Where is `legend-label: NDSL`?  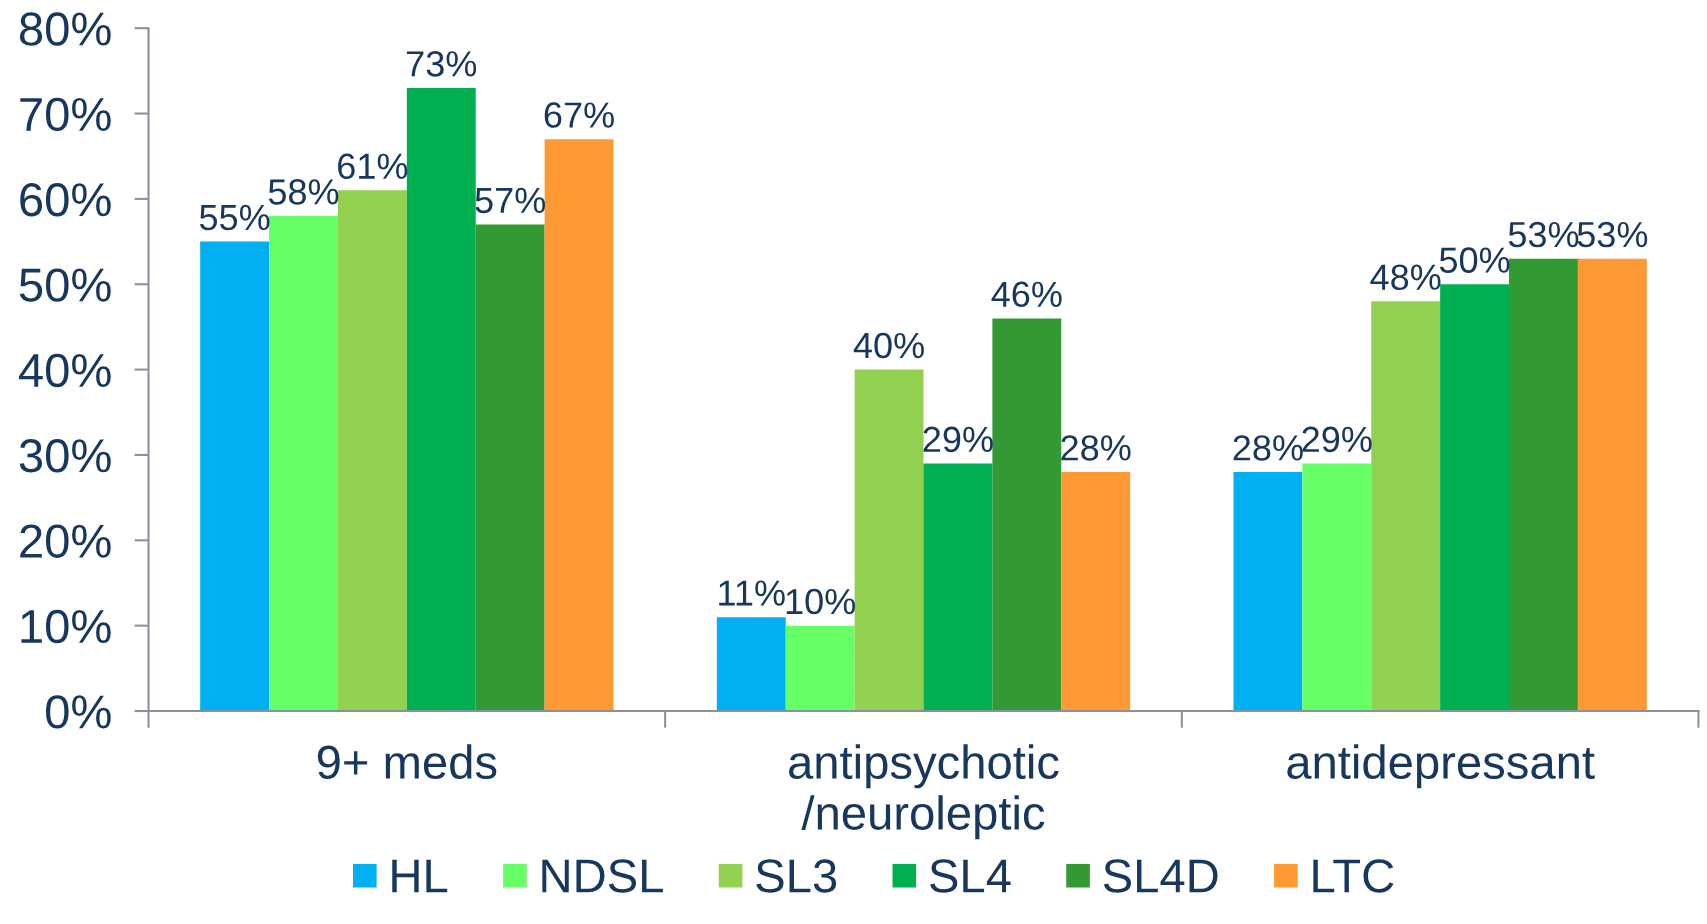
legend-label: NDSL is located at coordinates (602, 876).